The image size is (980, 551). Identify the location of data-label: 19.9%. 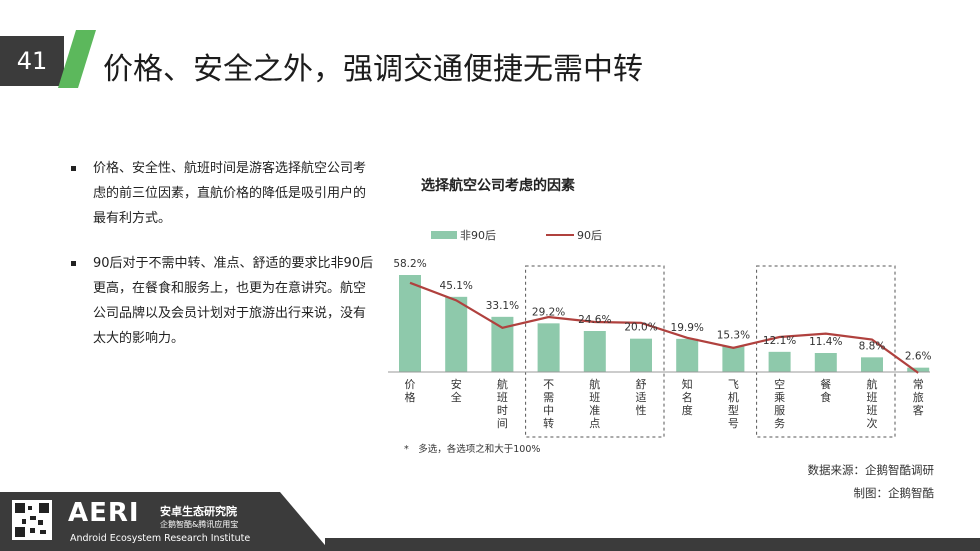
(687, 328).